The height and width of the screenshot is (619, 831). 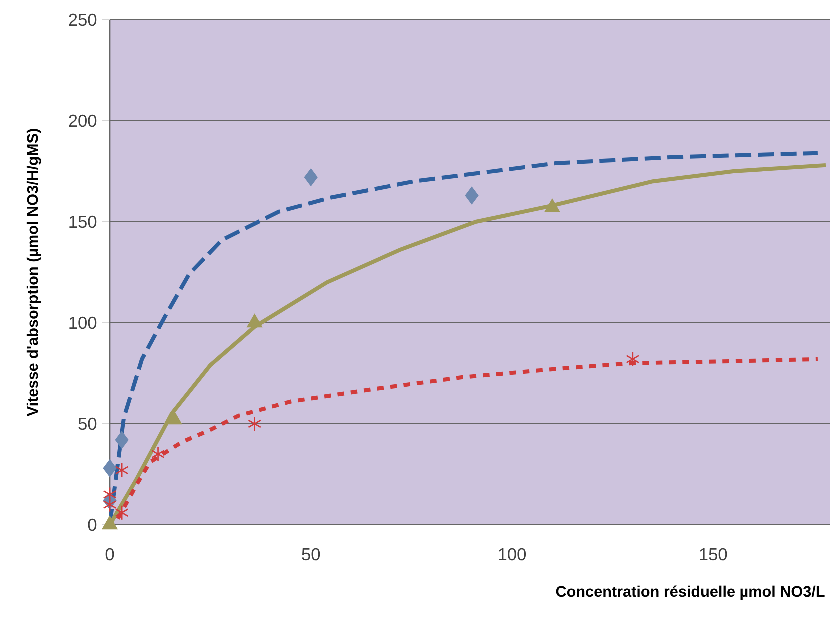 What do you see at coordinates (714, 554) in the screenshot?
I see `x-tick-label: 150` at bounding box center [714, 554].